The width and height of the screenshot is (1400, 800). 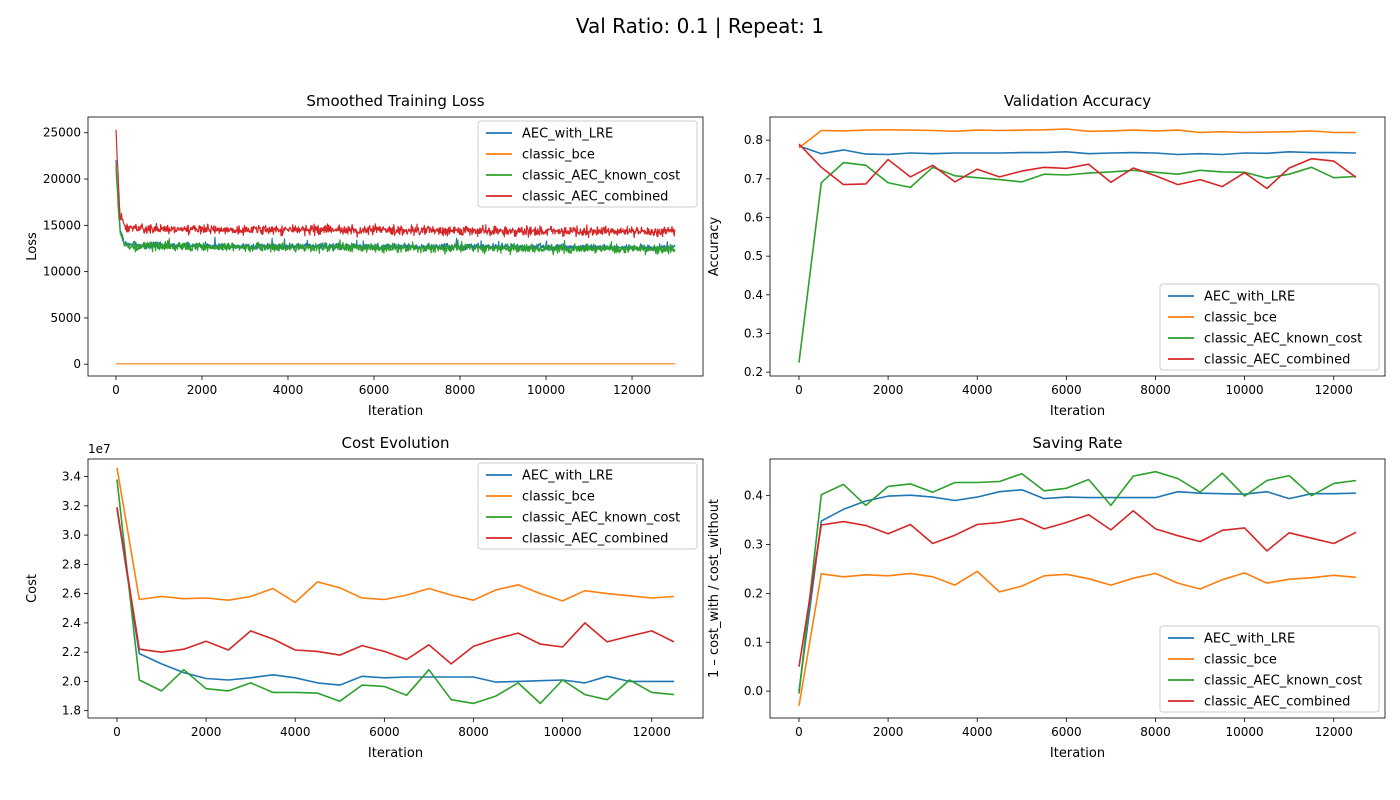 What do you see at coordinates (62, 272) in the screenshot?
I see `y-tick-label: 10000` at bounding box center [62, 272].